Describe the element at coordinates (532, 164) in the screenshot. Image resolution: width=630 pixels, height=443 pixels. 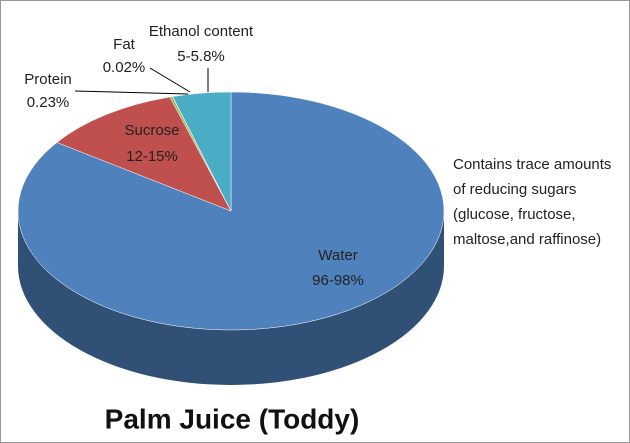
I see `annotation-line: Contains trace amounts` at that location.